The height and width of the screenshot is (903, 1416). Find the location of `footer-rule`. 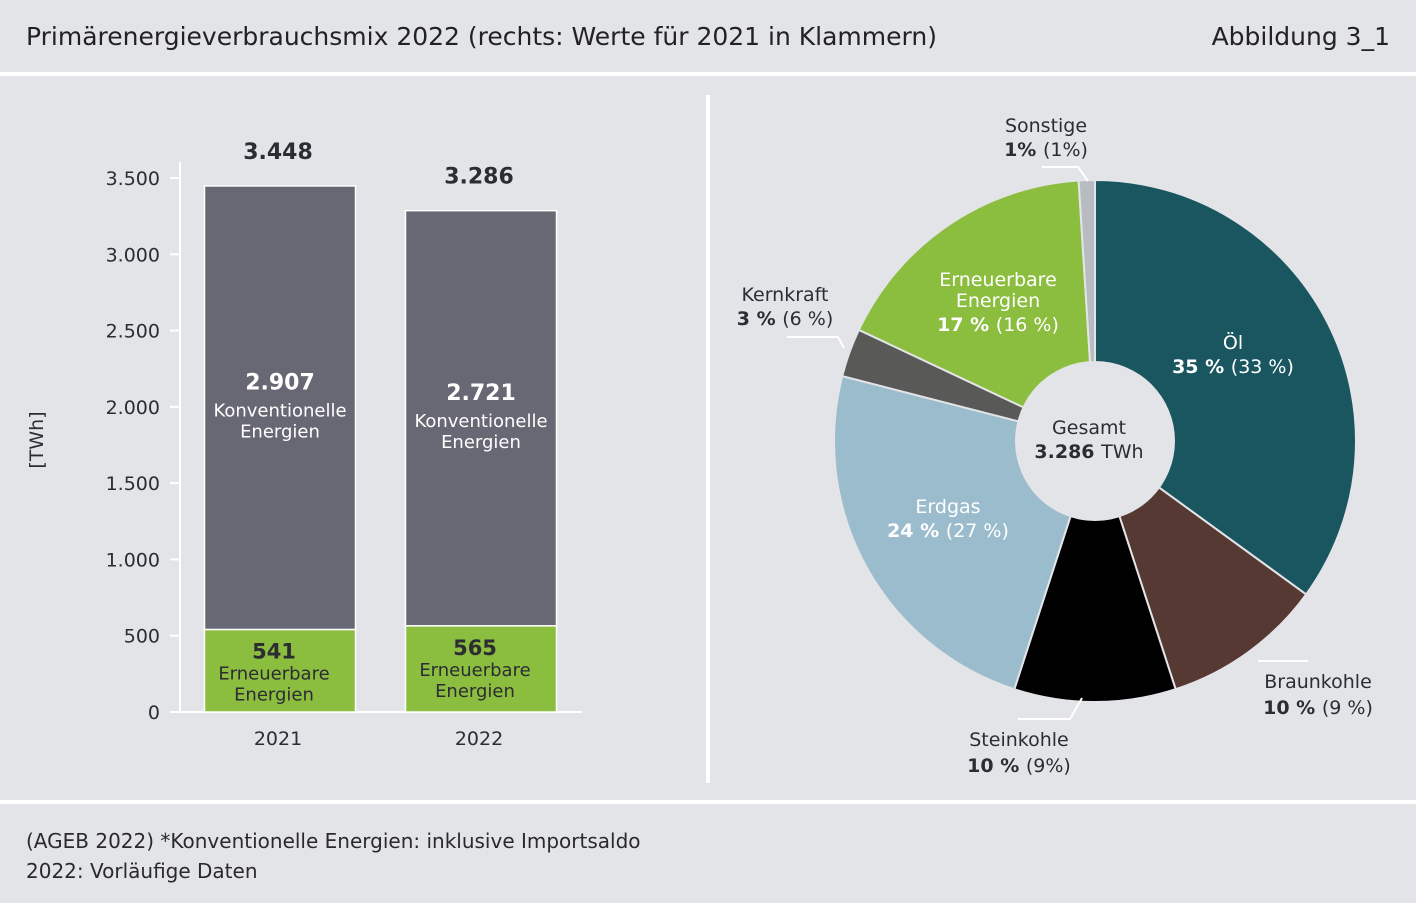

footer-rule is located at coordinates (708, 802).